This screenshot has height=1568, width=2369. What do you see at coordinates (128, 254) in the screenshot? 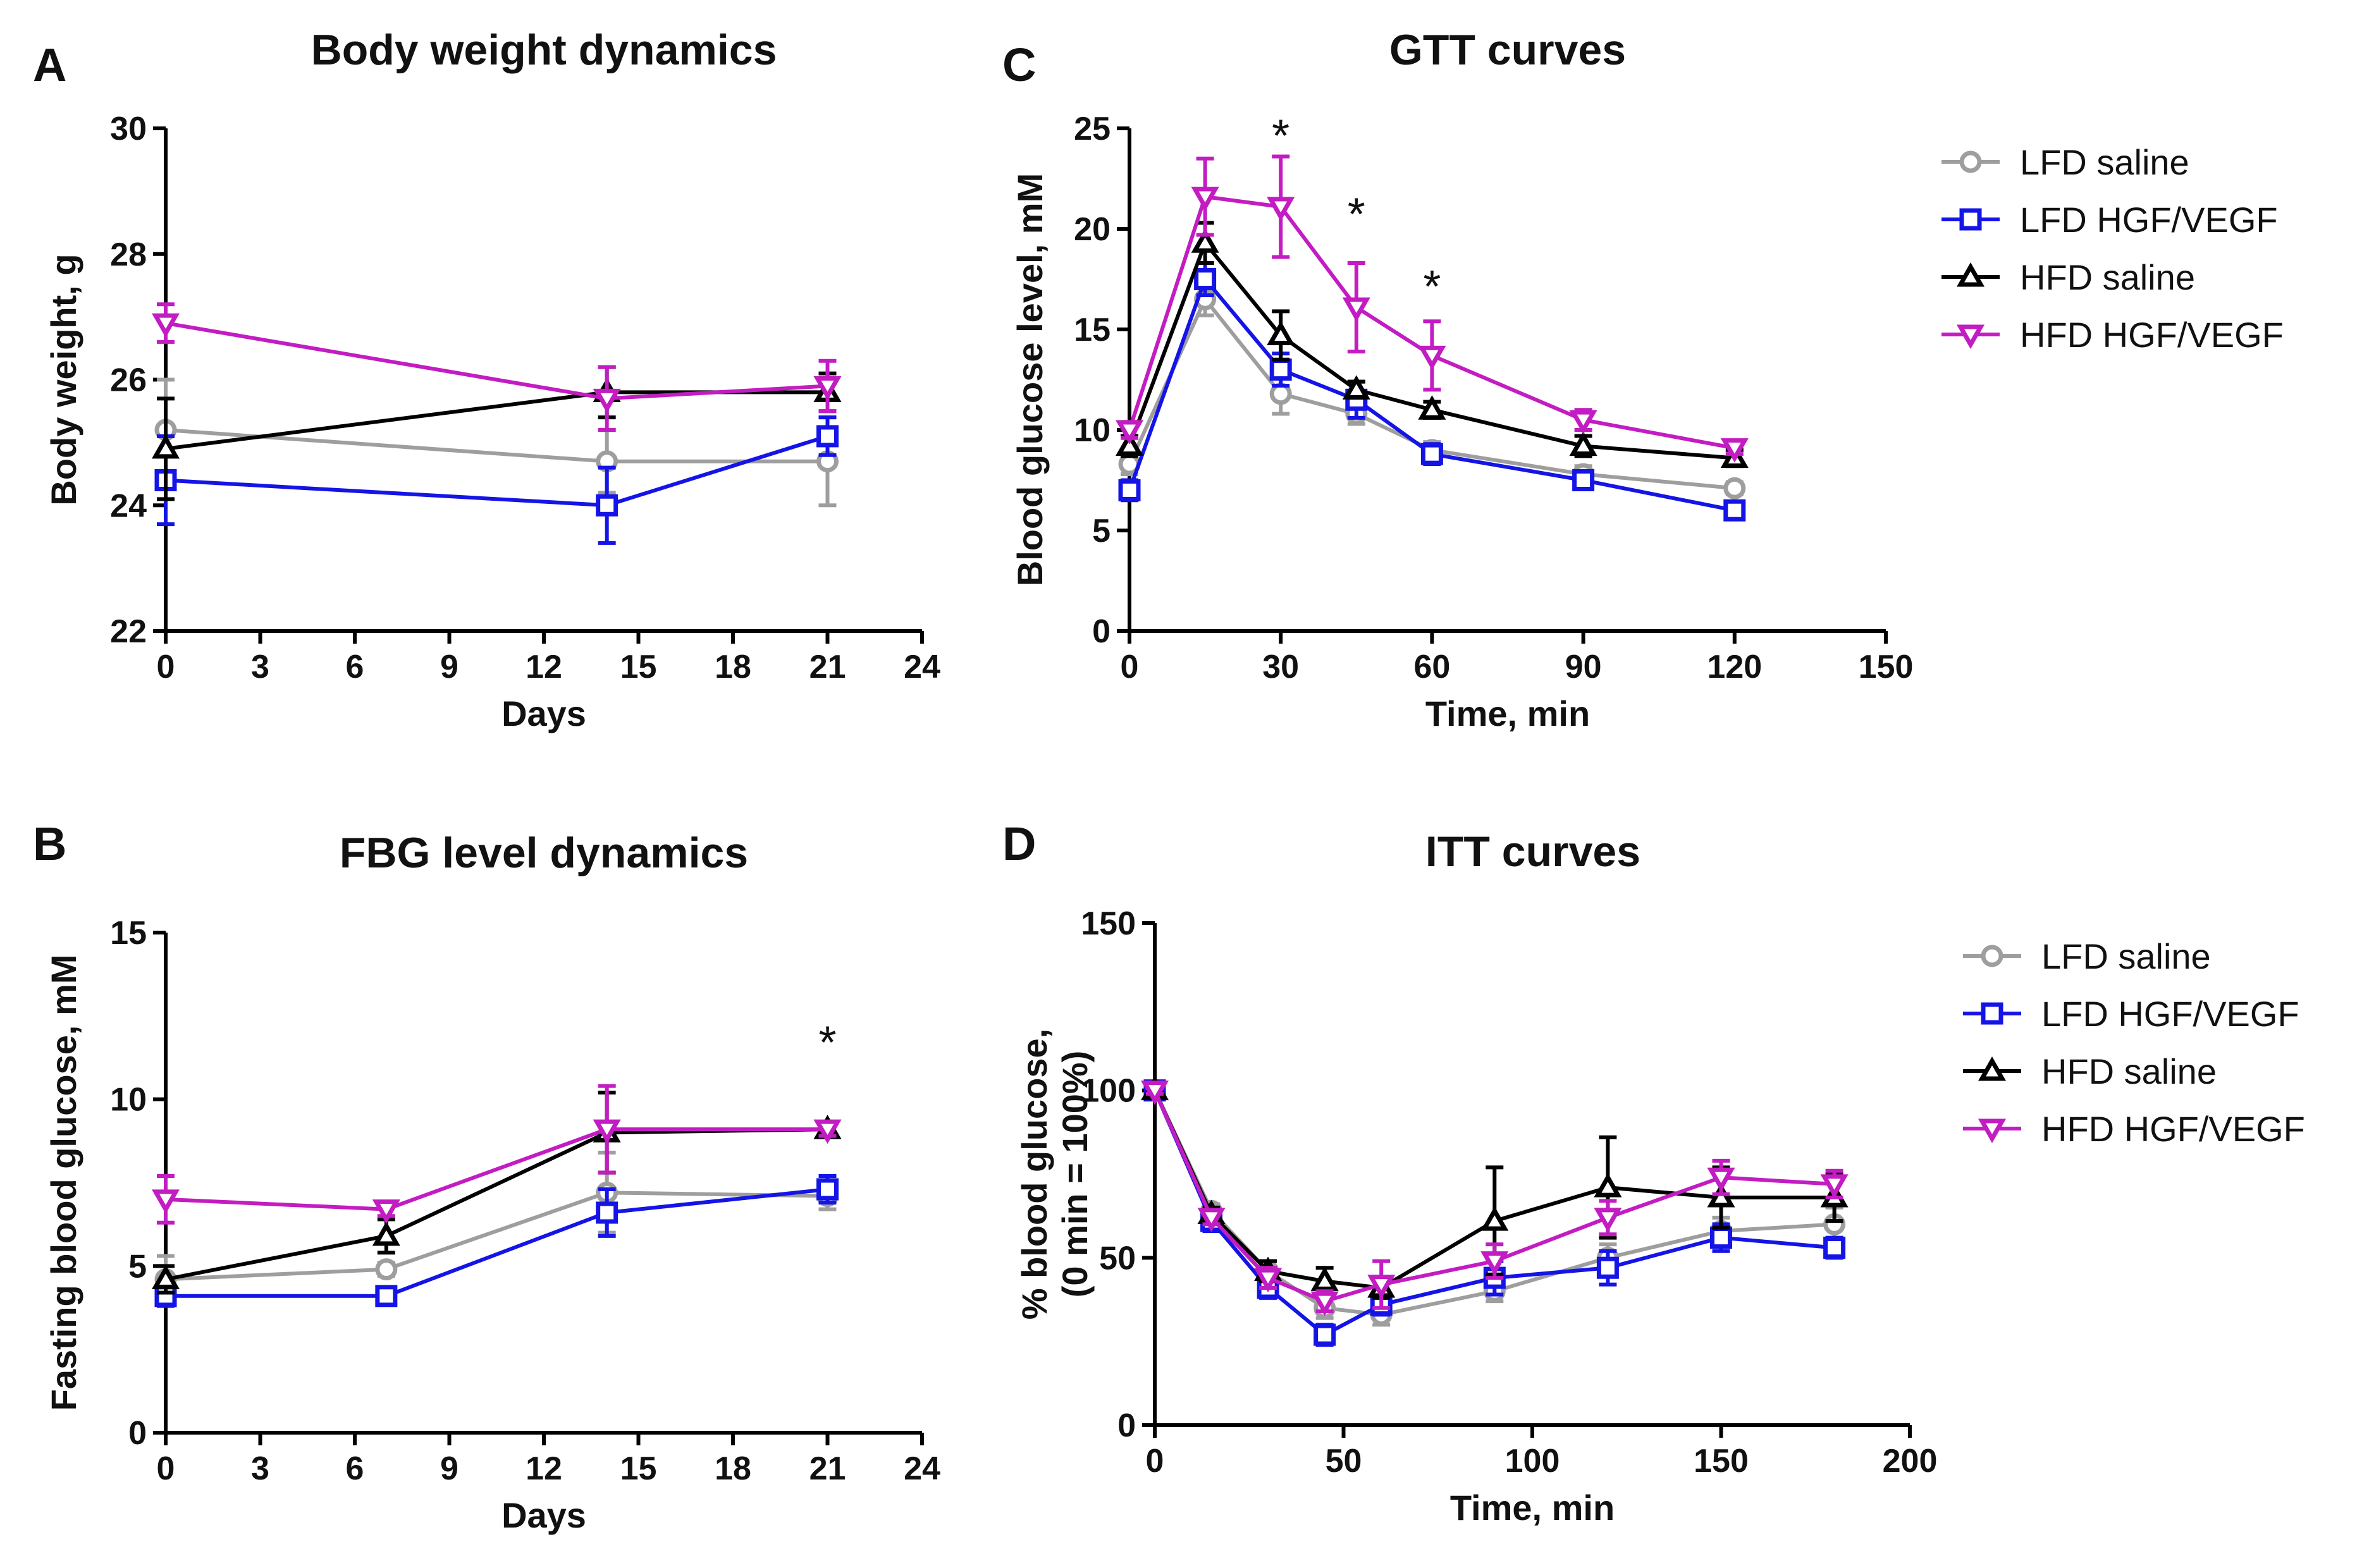
I see `y-tick-label: 28` at bounding box center [128, 254].